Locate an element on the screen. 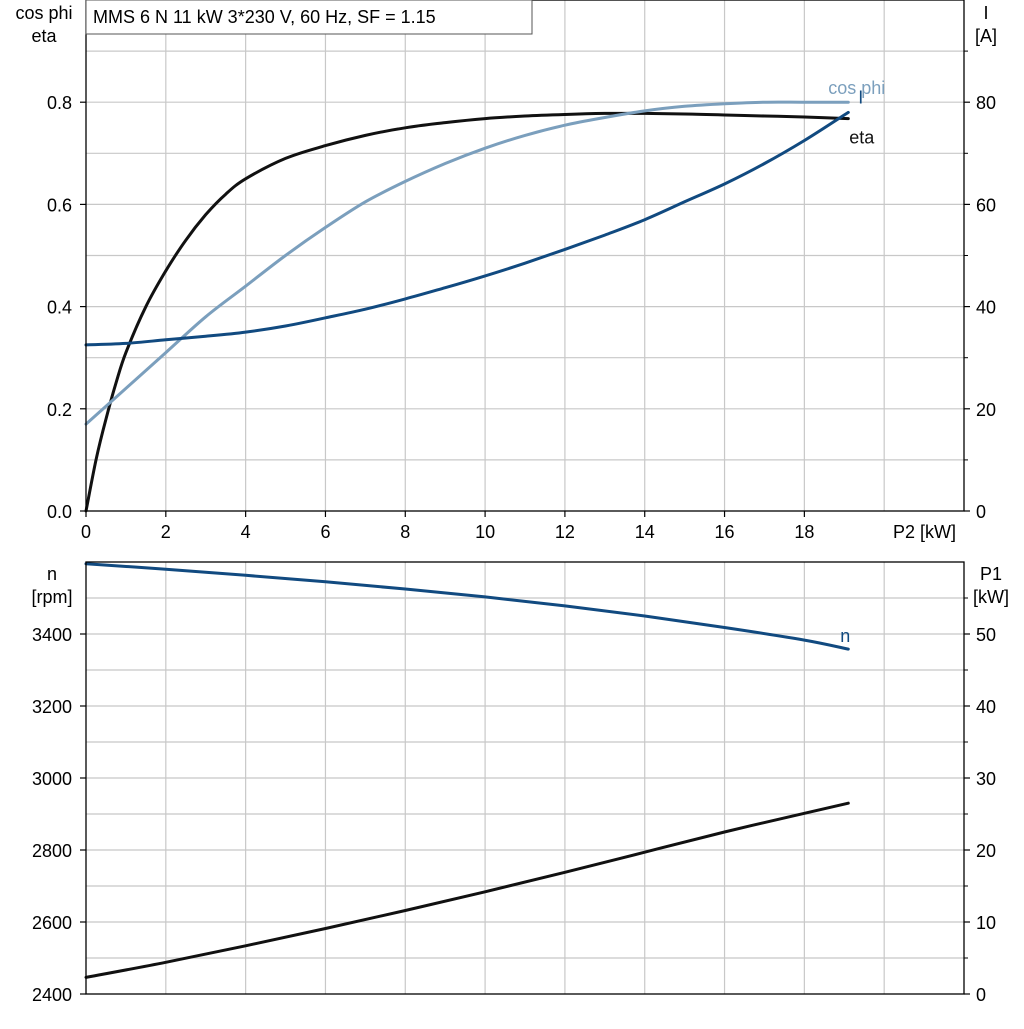 Image resolution: width=1024 pixels, height=1029 pixels. series-label-cos-phi: cos phi is located at coordinates (856, 88).